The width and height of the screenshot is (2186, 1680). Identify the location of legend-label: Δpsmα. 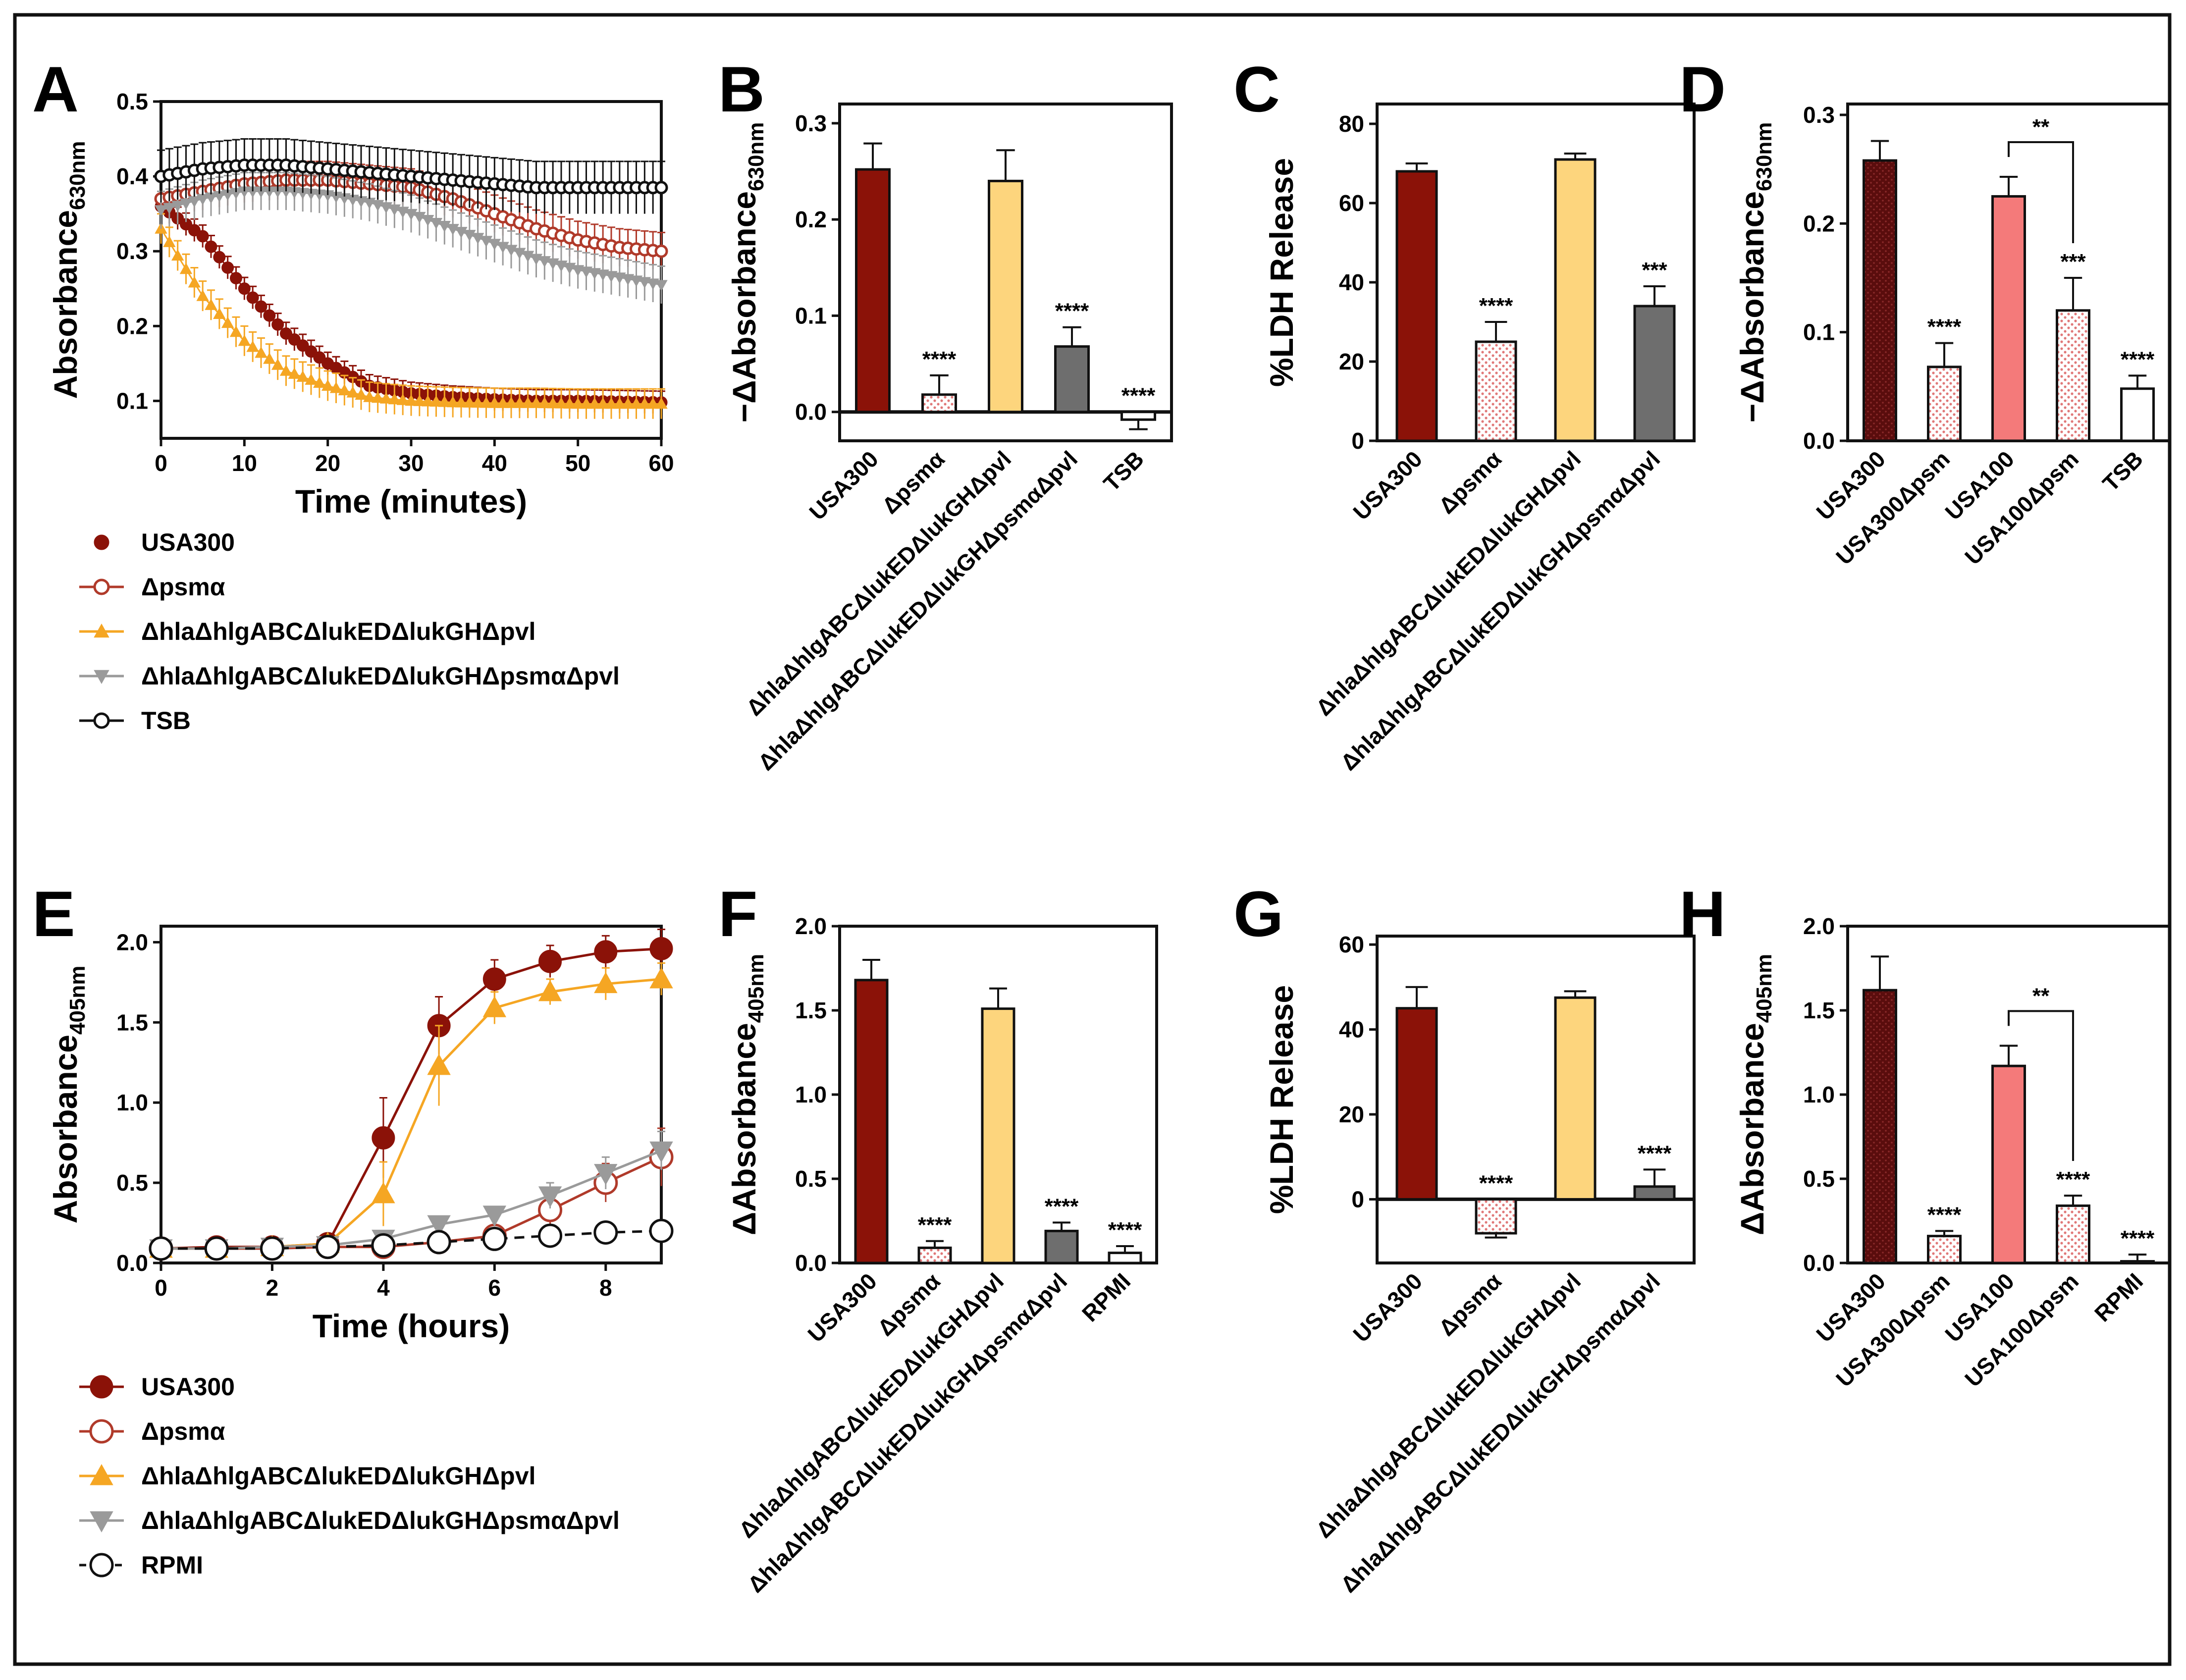
(183, 587).